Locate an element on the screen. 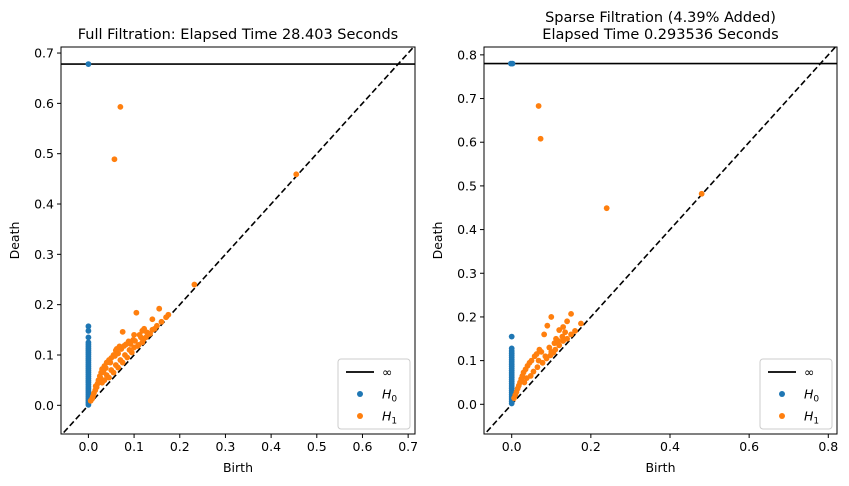 Image resolution: width=849 pixels, height=486 pixels. legend-box is located at coordinates (796, 394).